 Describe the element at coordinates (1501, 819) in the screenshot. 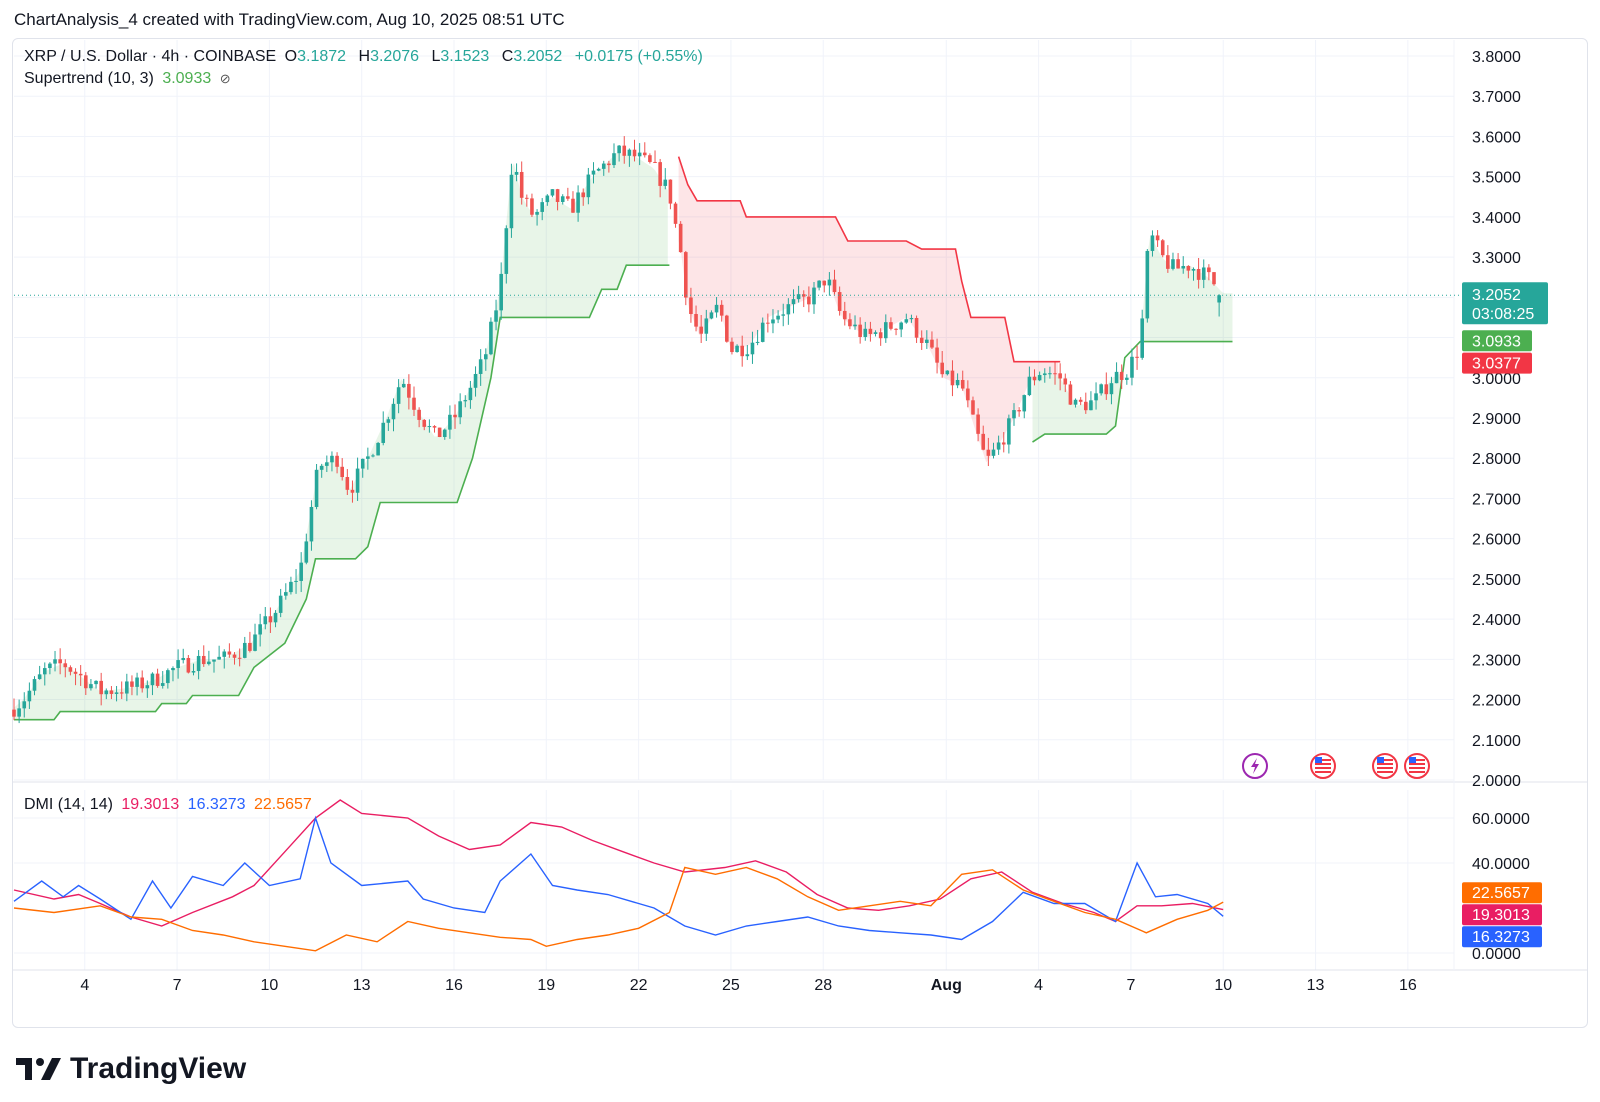

I see `dmi-tick-label: 60.0000` at that location.